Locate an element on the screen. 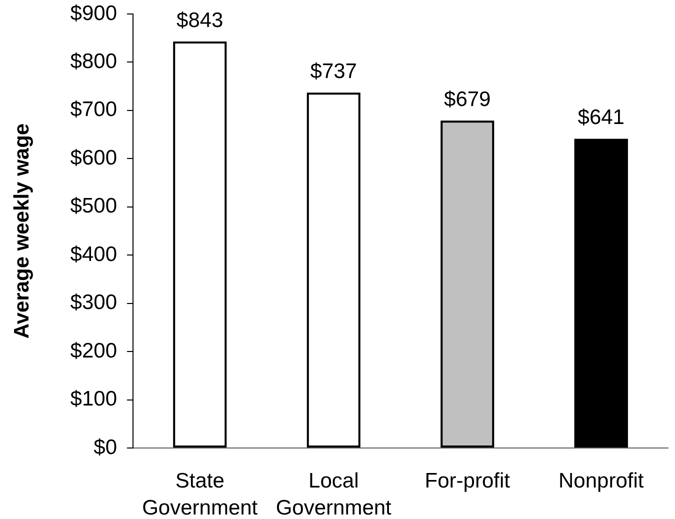 The image size is (675, 519). y-tick-label: $600 is located at coordinates (93, 158).